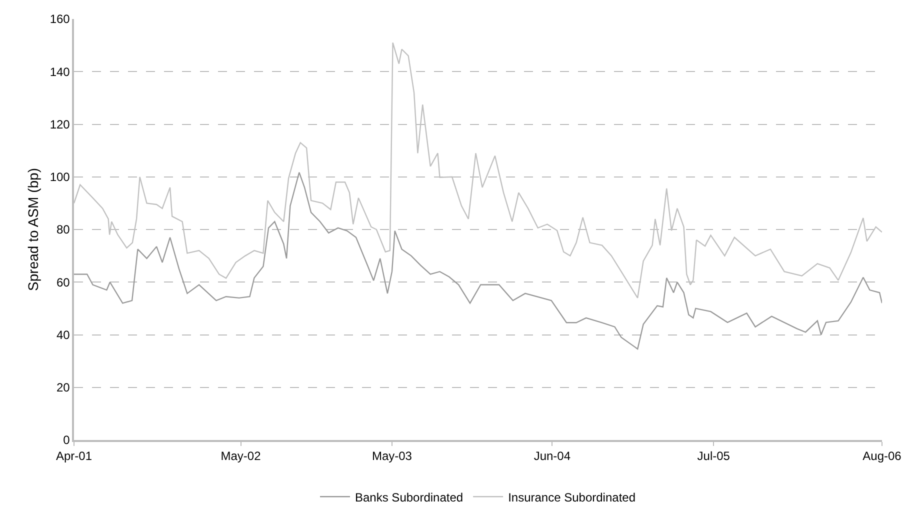  What do you see at coordinates (552, 456) in the screenshot?
I see `x-tick-label: Jun-04` at bounding box center [552, 456].